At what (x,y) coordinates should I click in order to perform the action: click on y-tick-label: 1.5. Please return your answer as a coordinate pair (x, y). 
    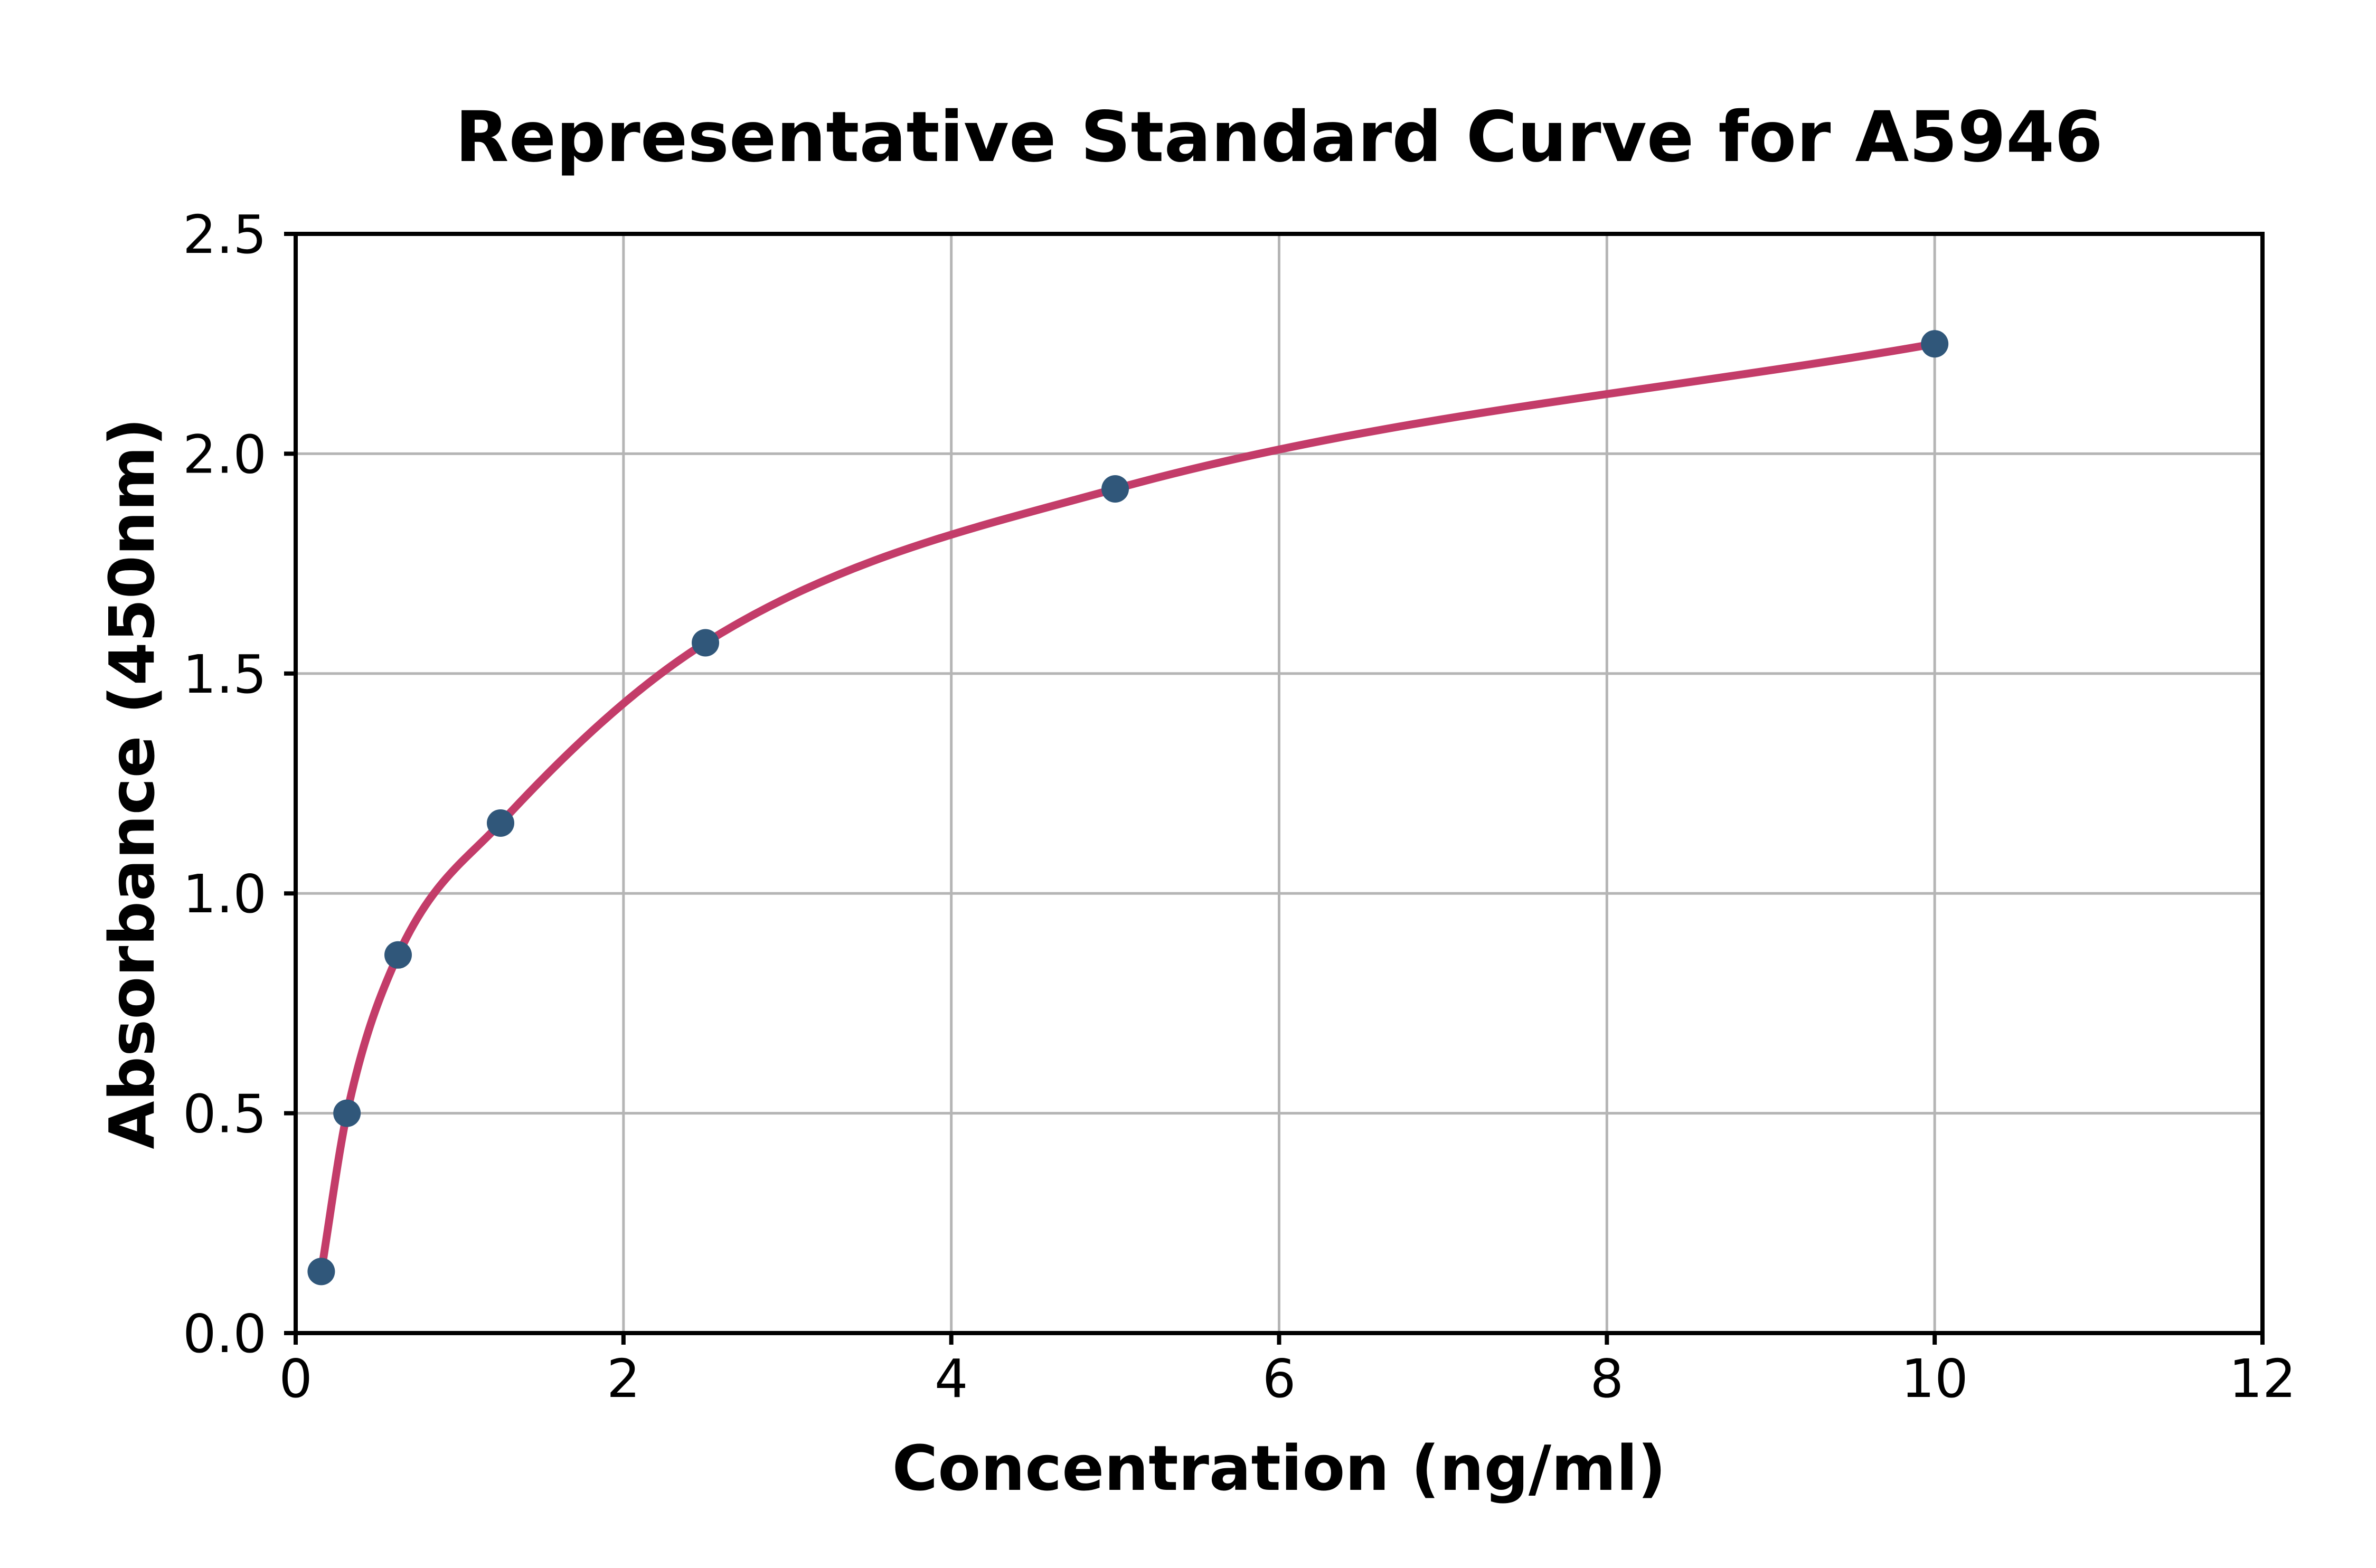
    Looking at the image, I should click on (225, 674).